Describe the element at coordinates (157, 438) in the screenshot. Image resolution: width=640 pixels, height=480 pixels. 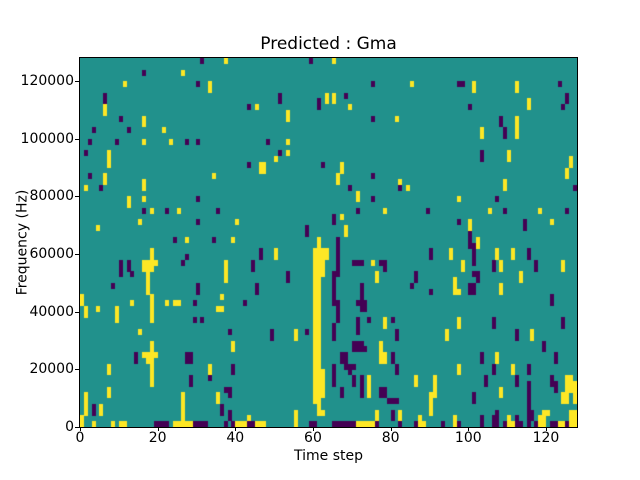
I see `x-tick-label: 20` at that location.